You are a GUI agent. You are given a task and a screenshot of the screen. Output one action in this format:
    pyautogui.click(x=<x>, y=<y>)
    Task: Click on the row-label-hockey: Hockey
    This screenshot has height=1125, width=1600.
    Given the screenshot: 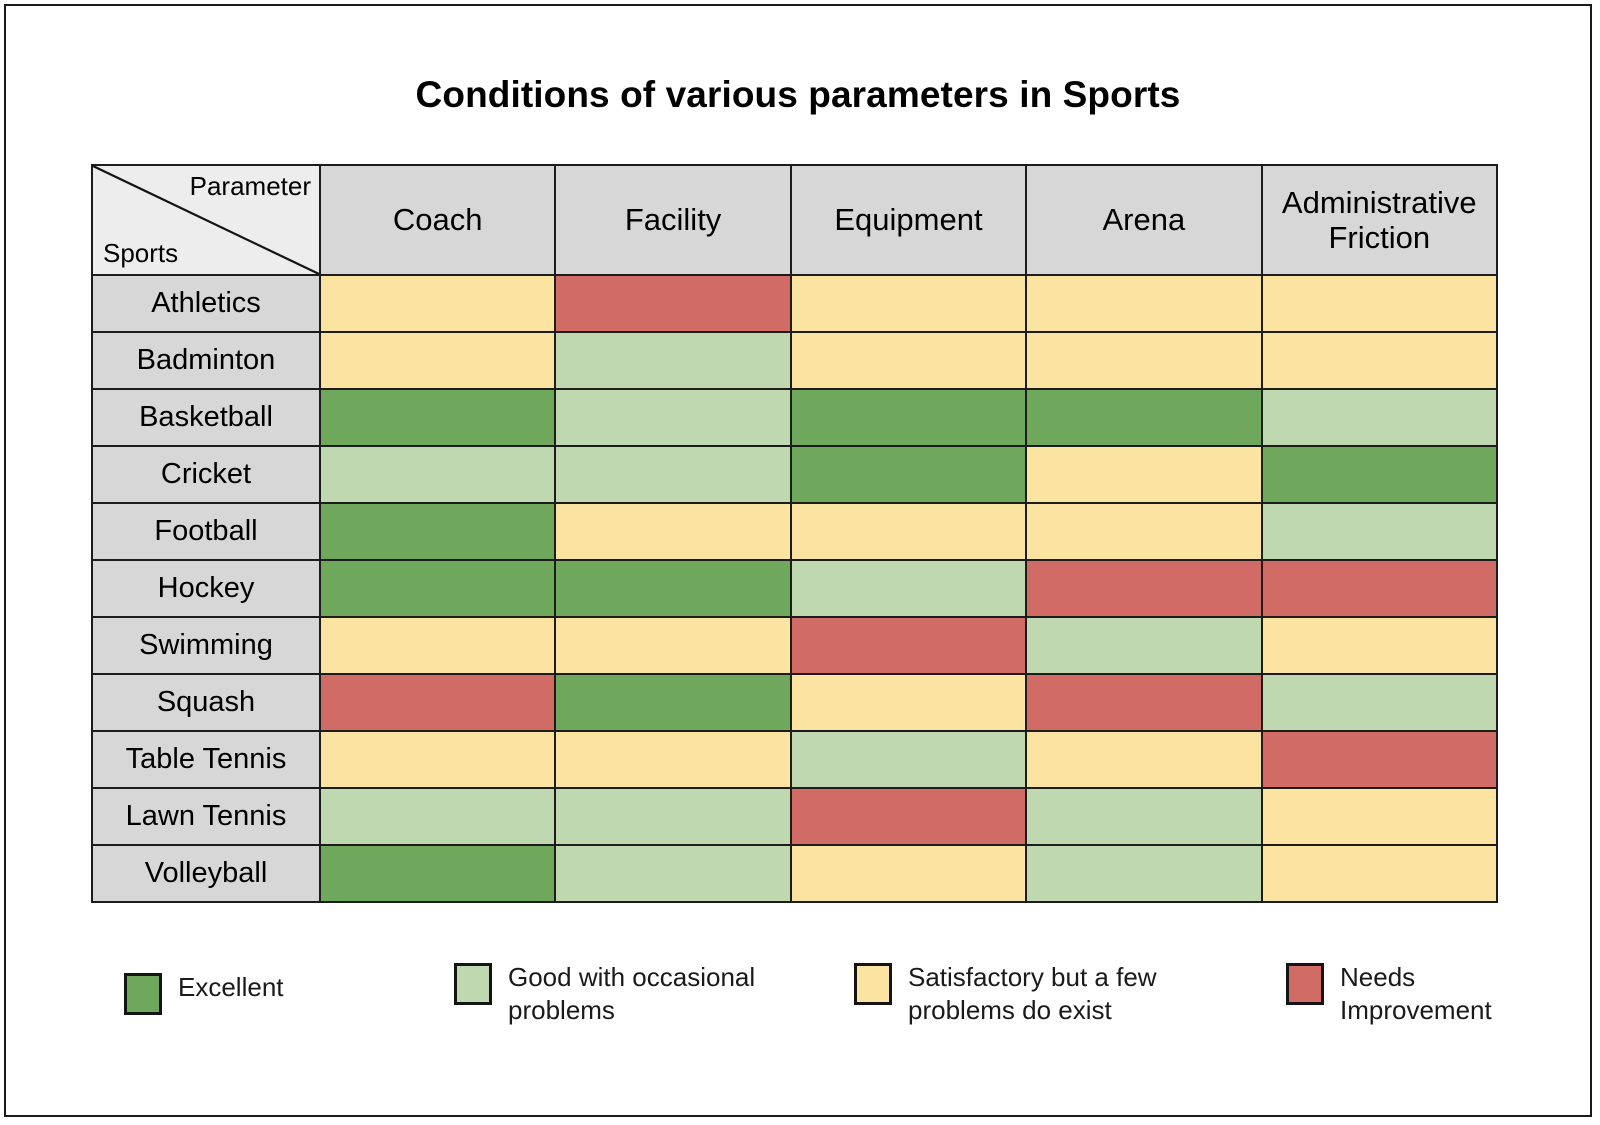 What is the action you would take?
    pyautogui.click(x=206, y=588)
    